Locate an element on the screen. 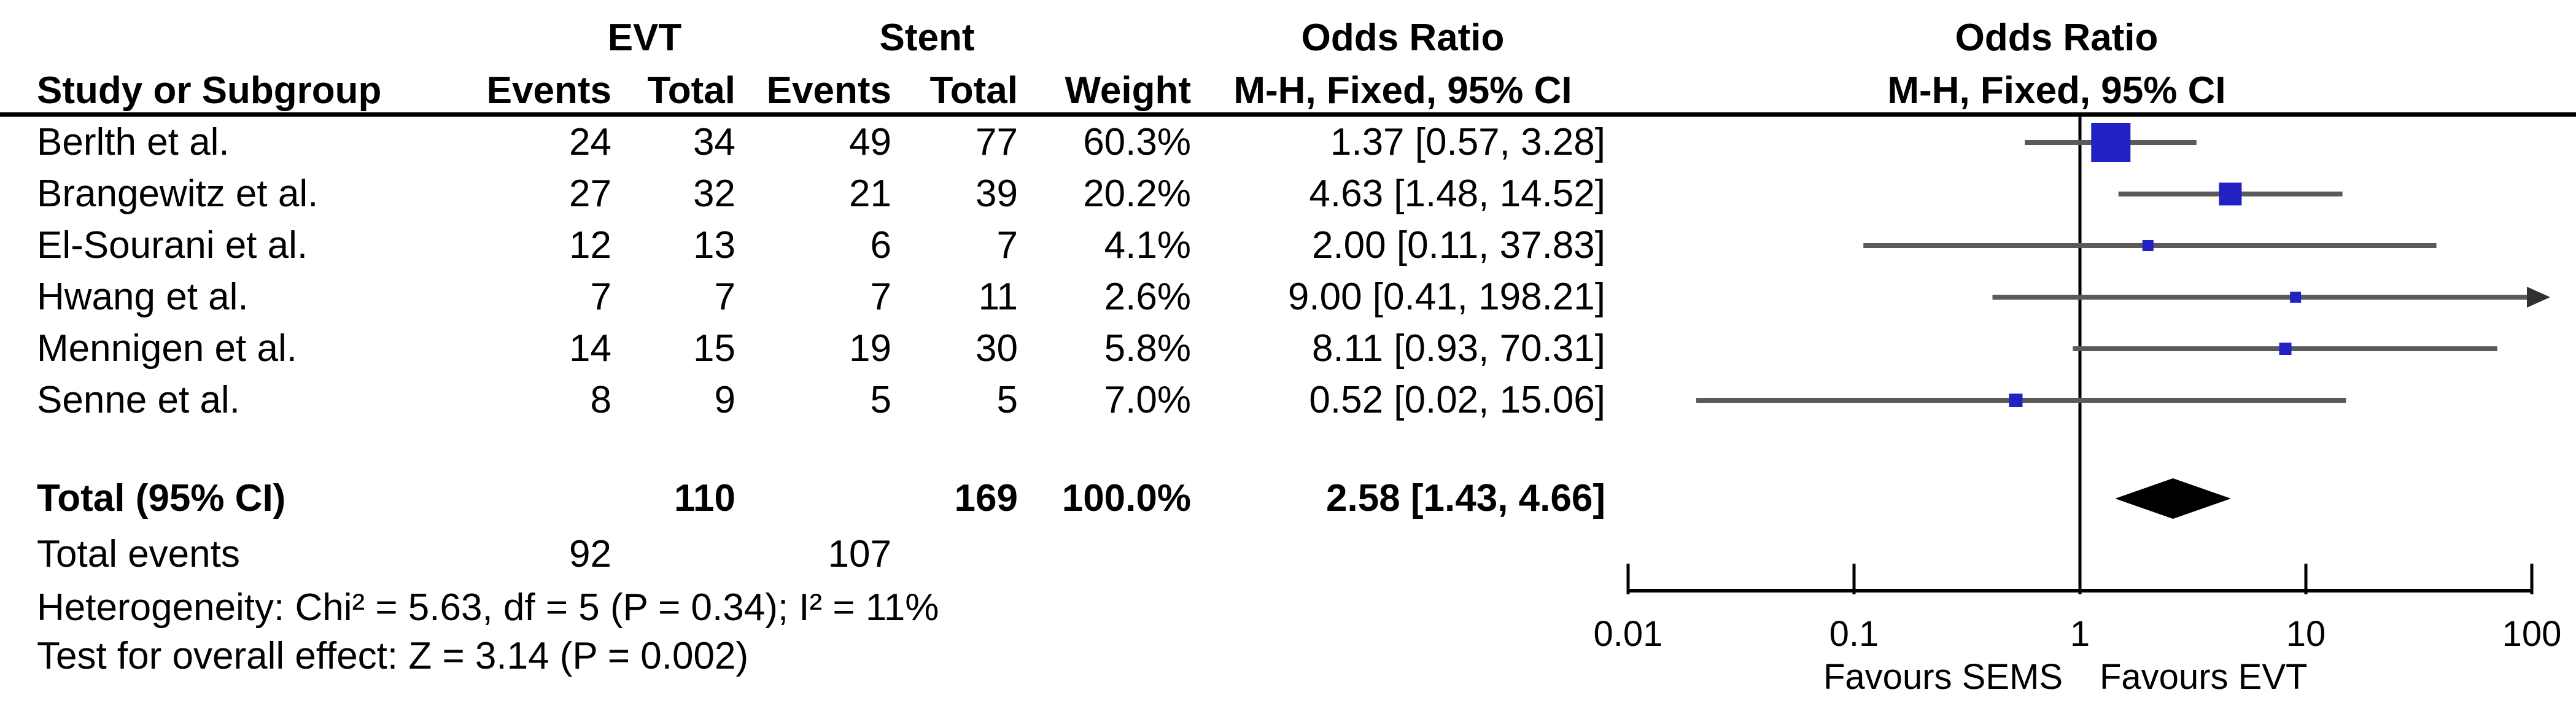  column-header-mh-ci-plot: M-H, Fixed, 95% CI is located at coordinates (2056, 90).